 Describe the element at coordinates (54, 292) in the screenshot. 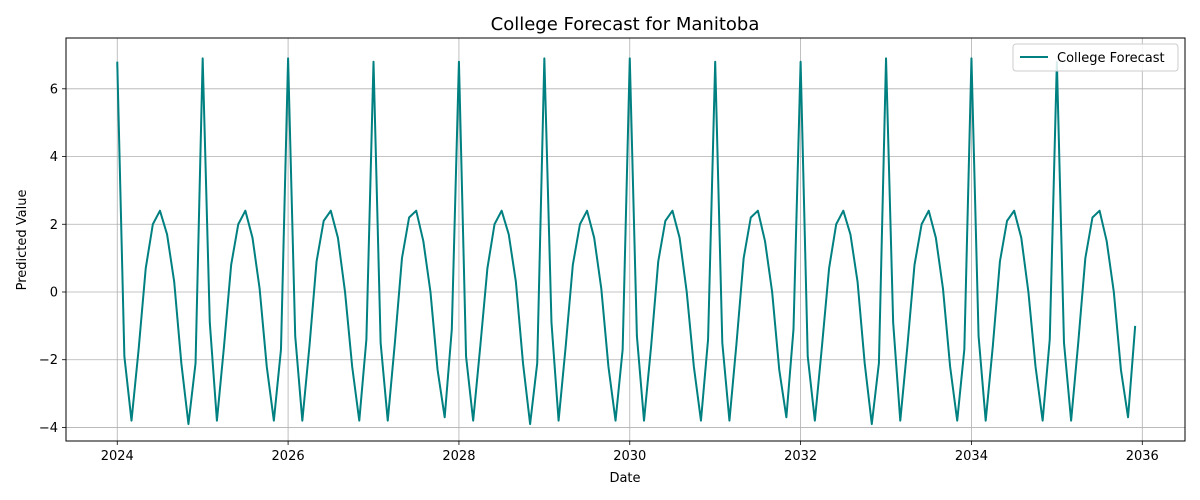

I see `y-tick-label: 0` at that location.